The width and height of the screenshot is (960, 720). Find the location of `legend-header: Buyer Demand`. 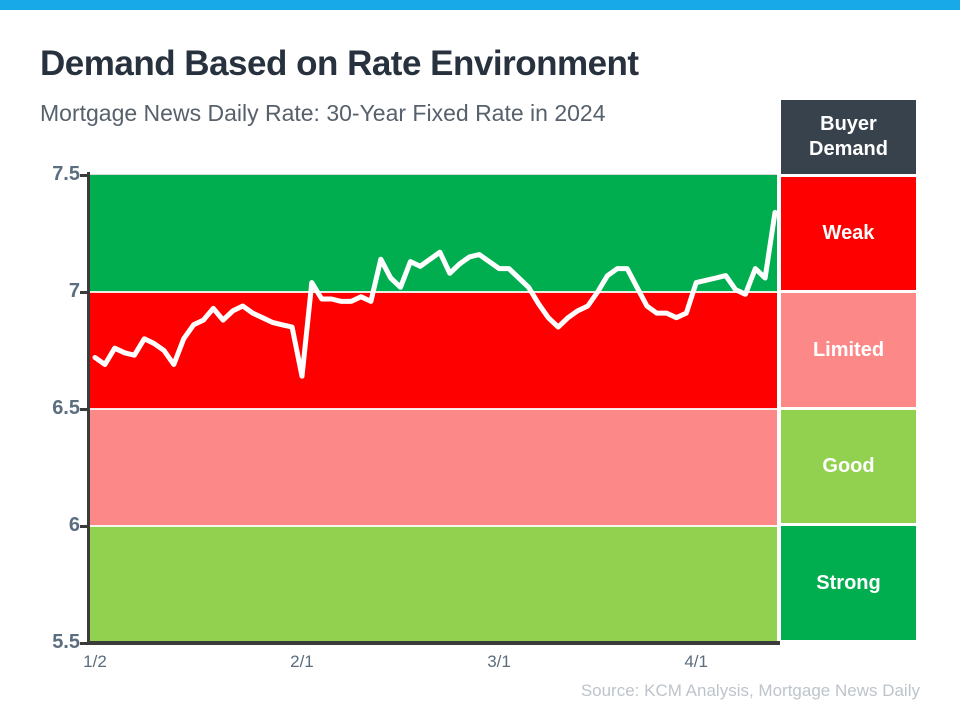

legend-header: Buyer Demand is located at coordinates (848, 137).